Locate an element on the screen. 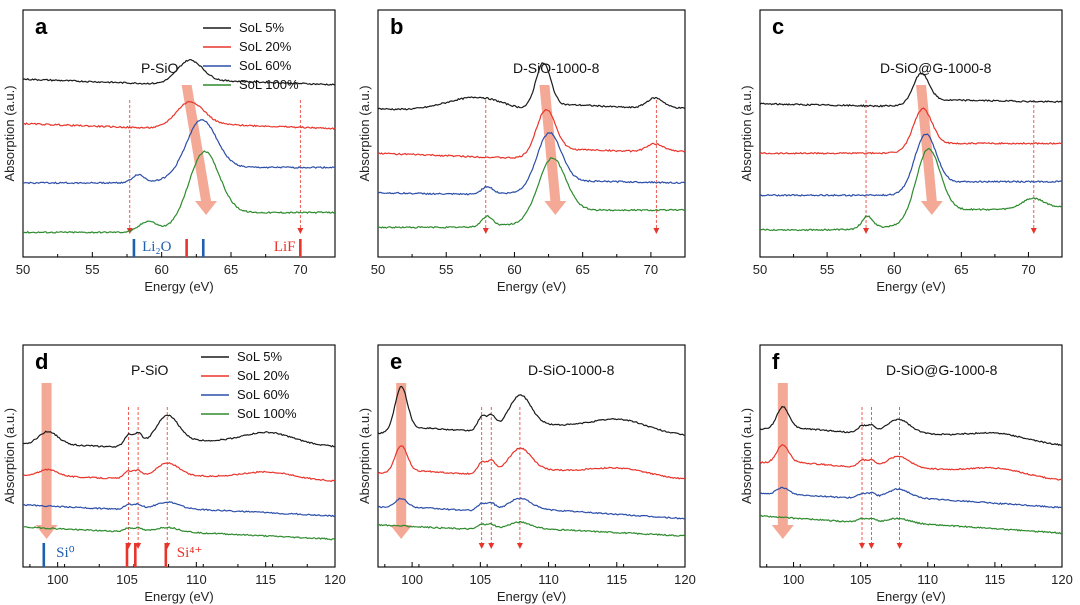  reference-label: Li₂O is located at coordinates (157, 247).